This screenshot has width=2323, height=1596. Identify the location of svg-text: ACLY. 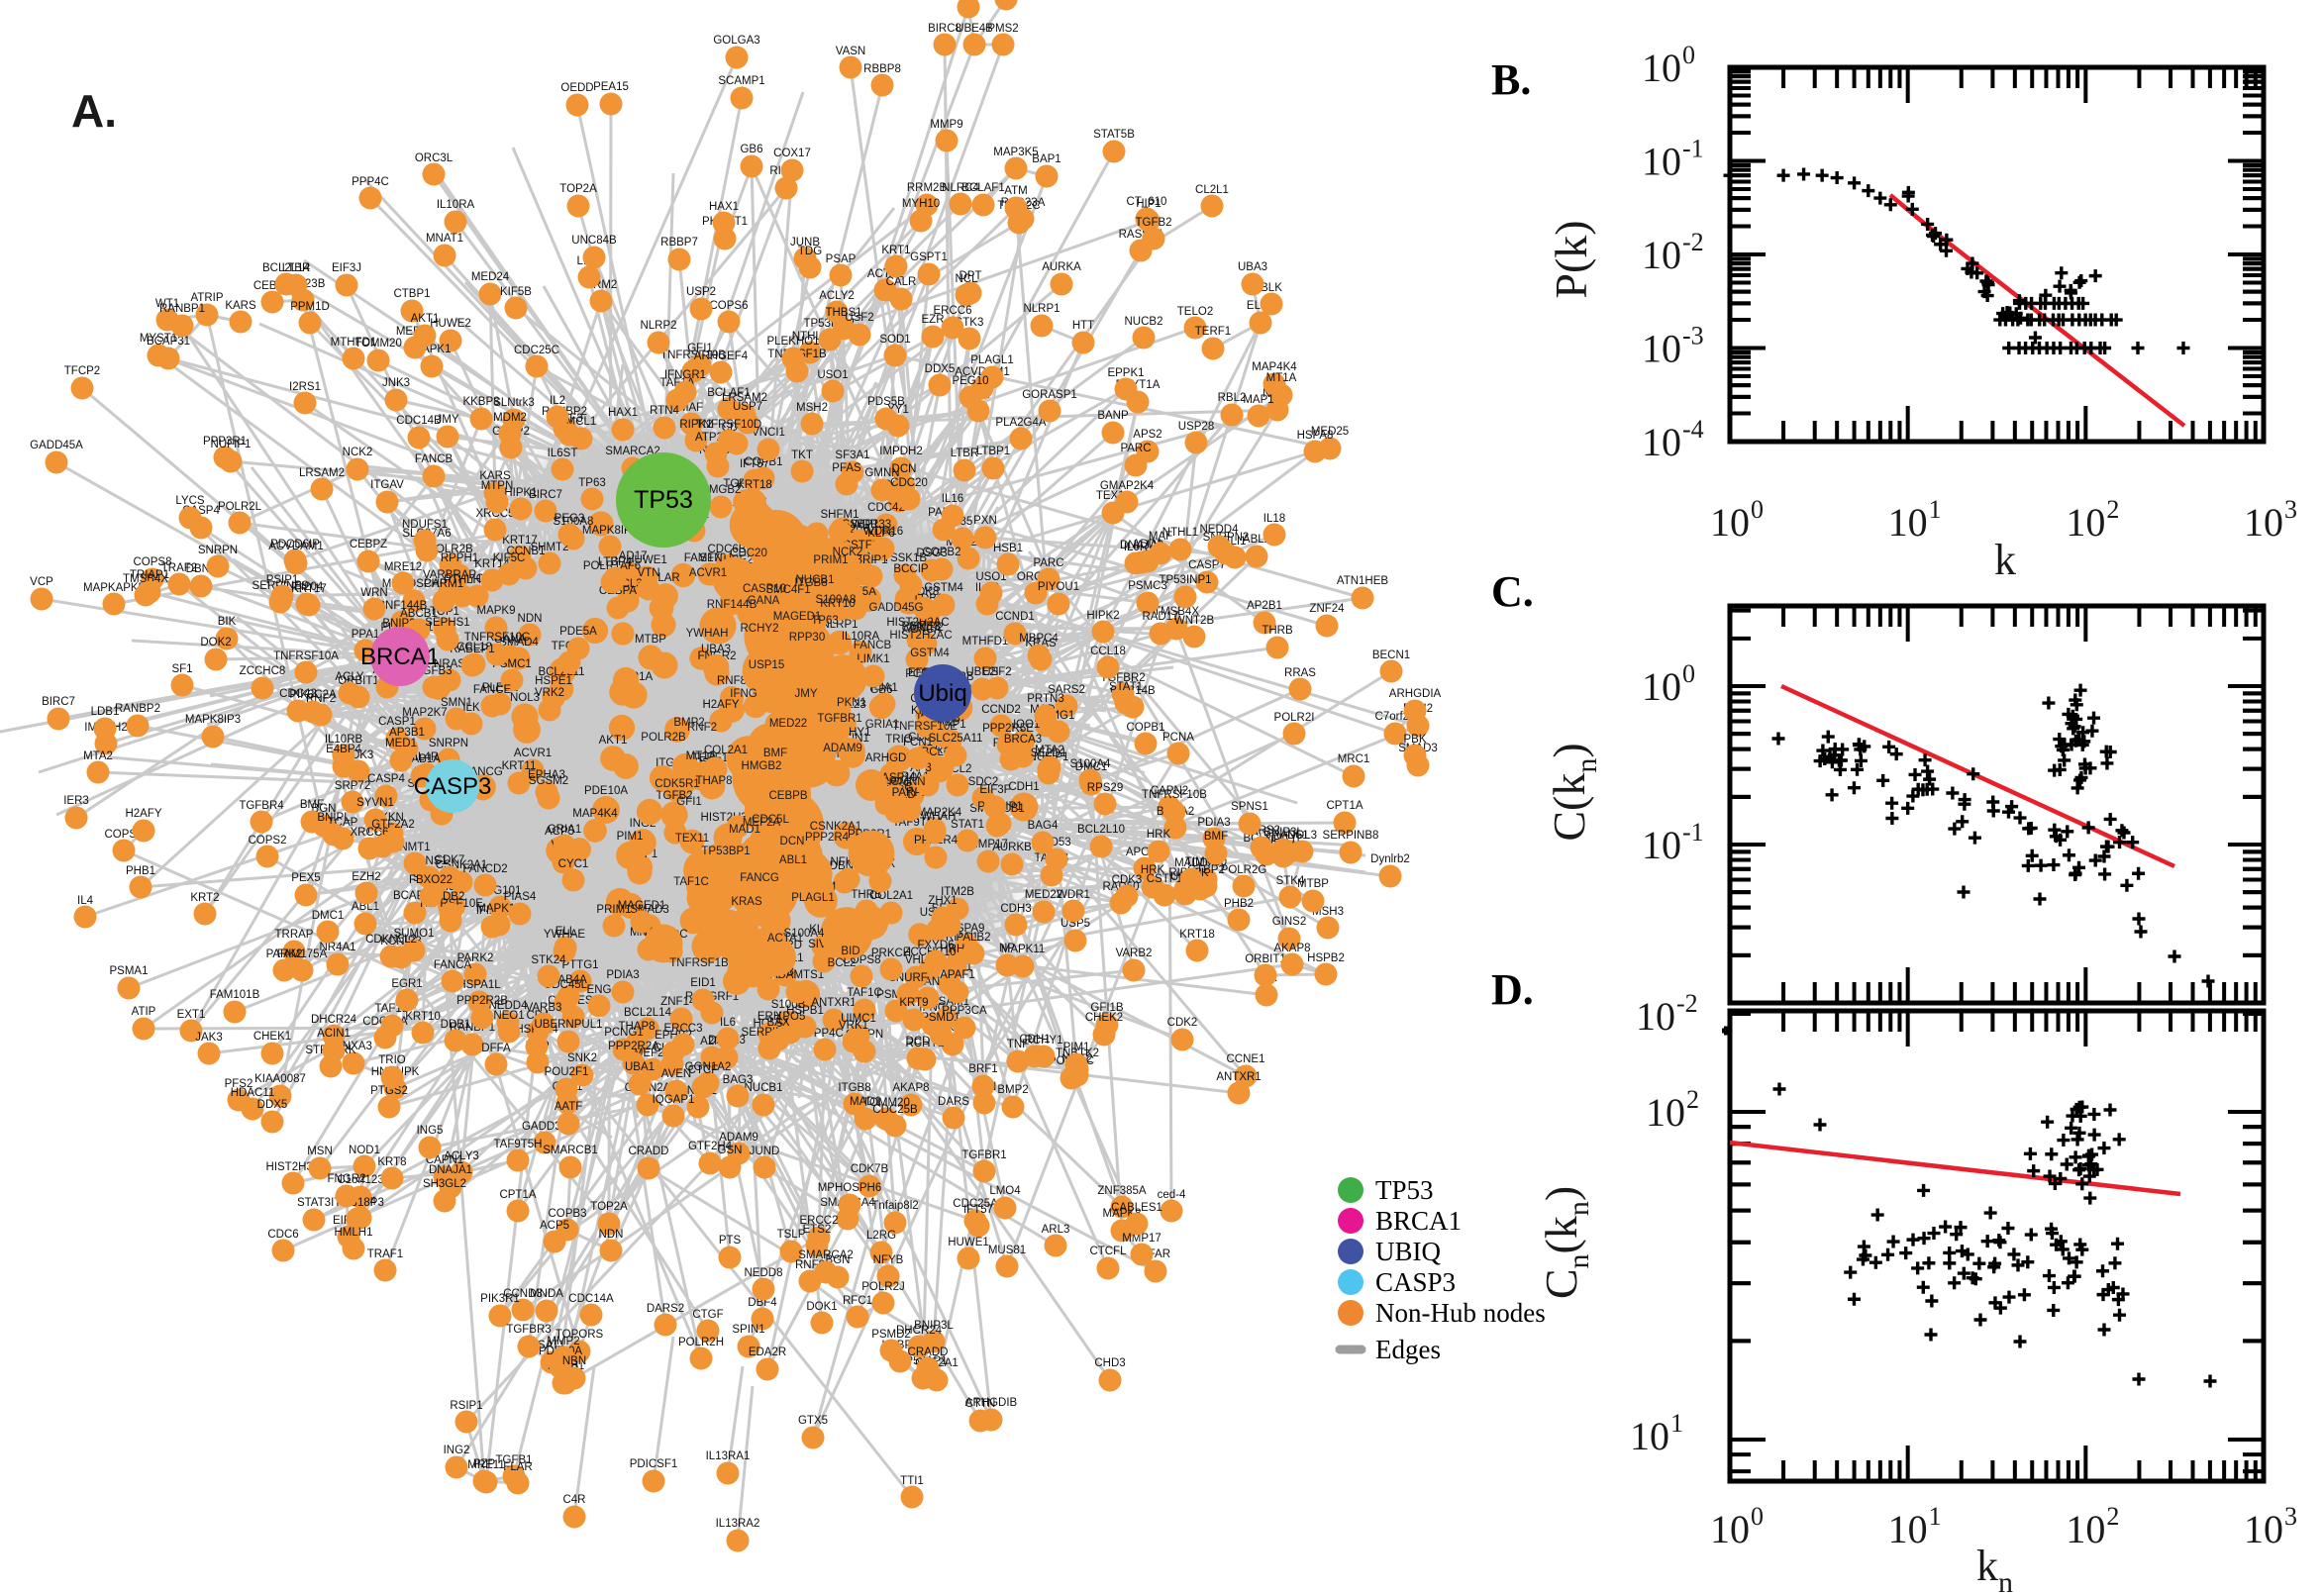
(349, 677).